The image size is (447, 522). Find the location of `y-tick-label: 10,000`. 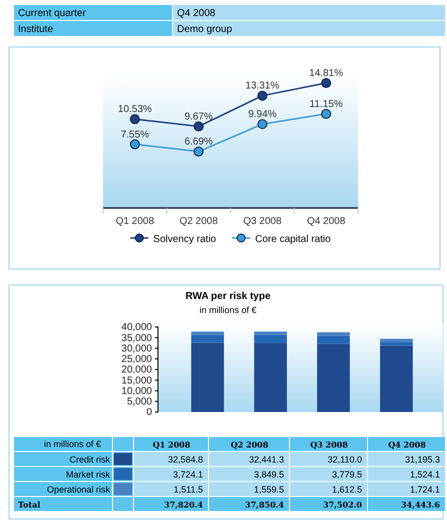

y-tick-label: 10,000 is located at coordinates (136, 391).